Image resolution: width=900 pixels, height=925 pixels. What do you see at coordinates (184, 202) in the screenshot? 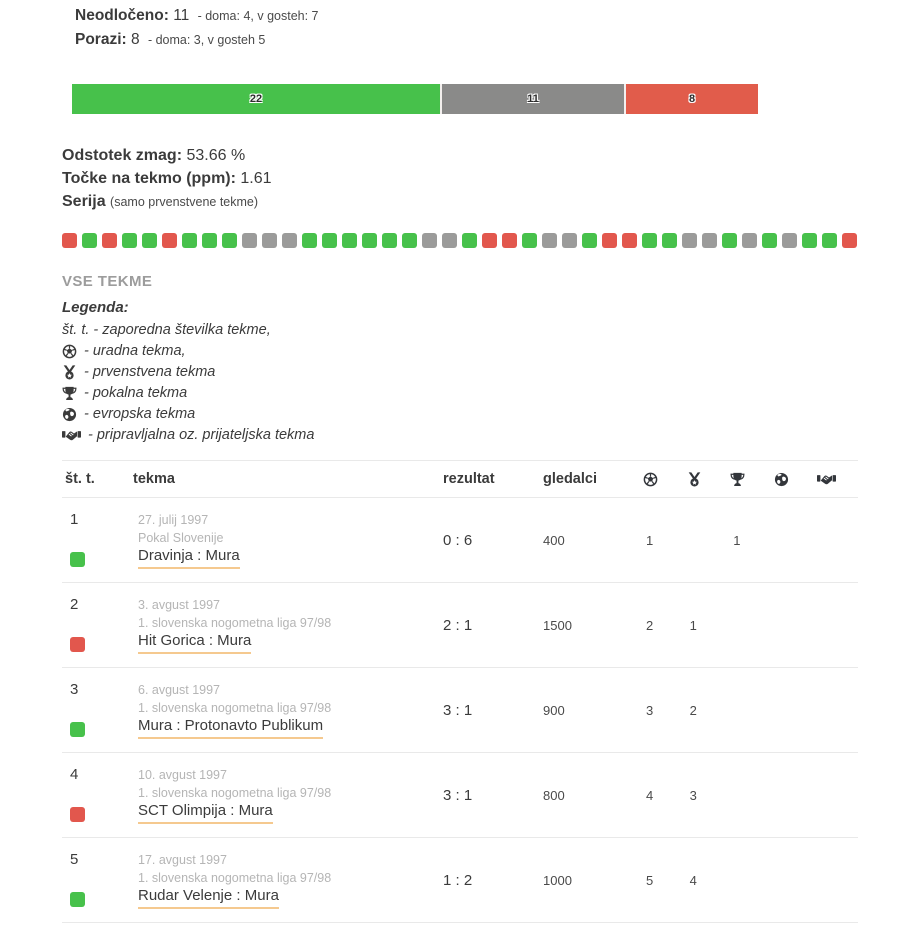
I see `serija-note: (samo prvenstvene tekme)` at bounding box center [184, 202].